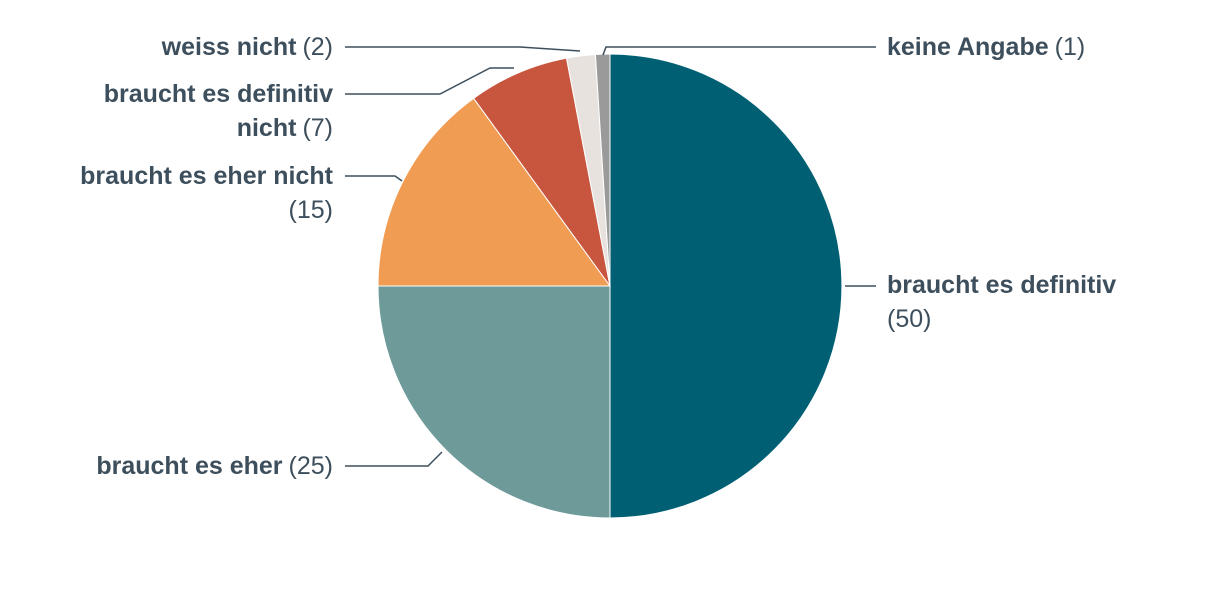  I want to click on slice-label: weiss nicht (2), so click(166, 47).